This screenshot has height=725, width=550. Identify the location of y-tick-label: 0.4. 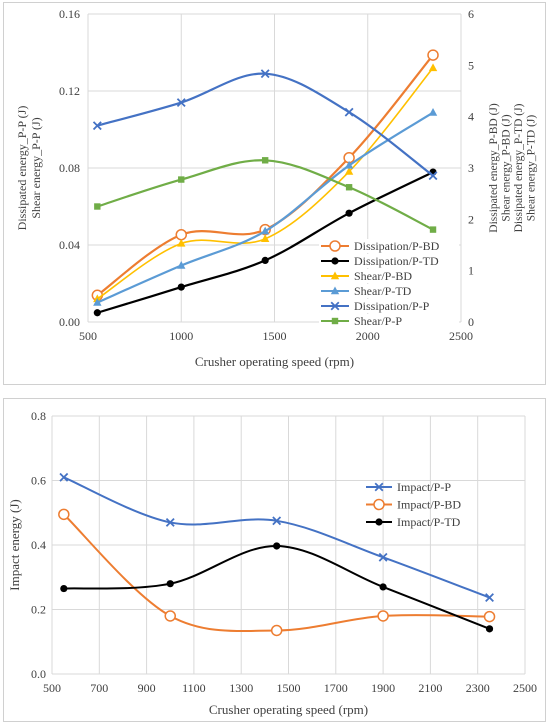
(38, 545).